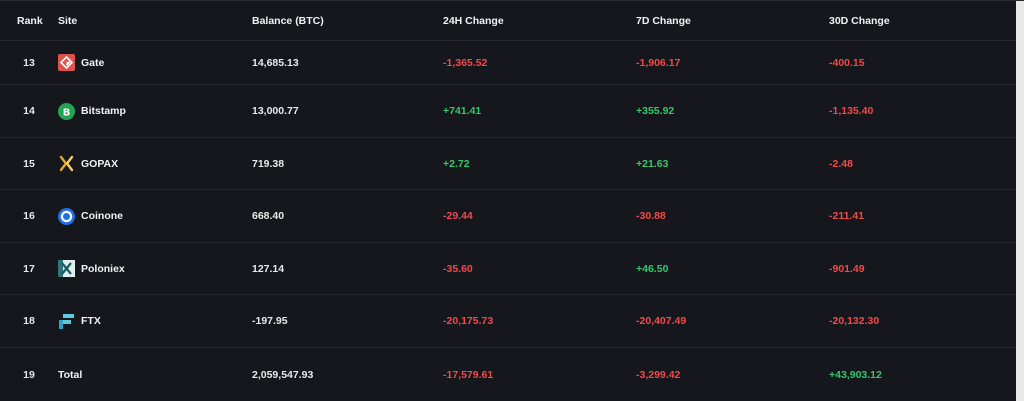  Describe the element at coordinates (458, 268) in the screenshot. I see `change-24h-cell: -35.60` at that location.